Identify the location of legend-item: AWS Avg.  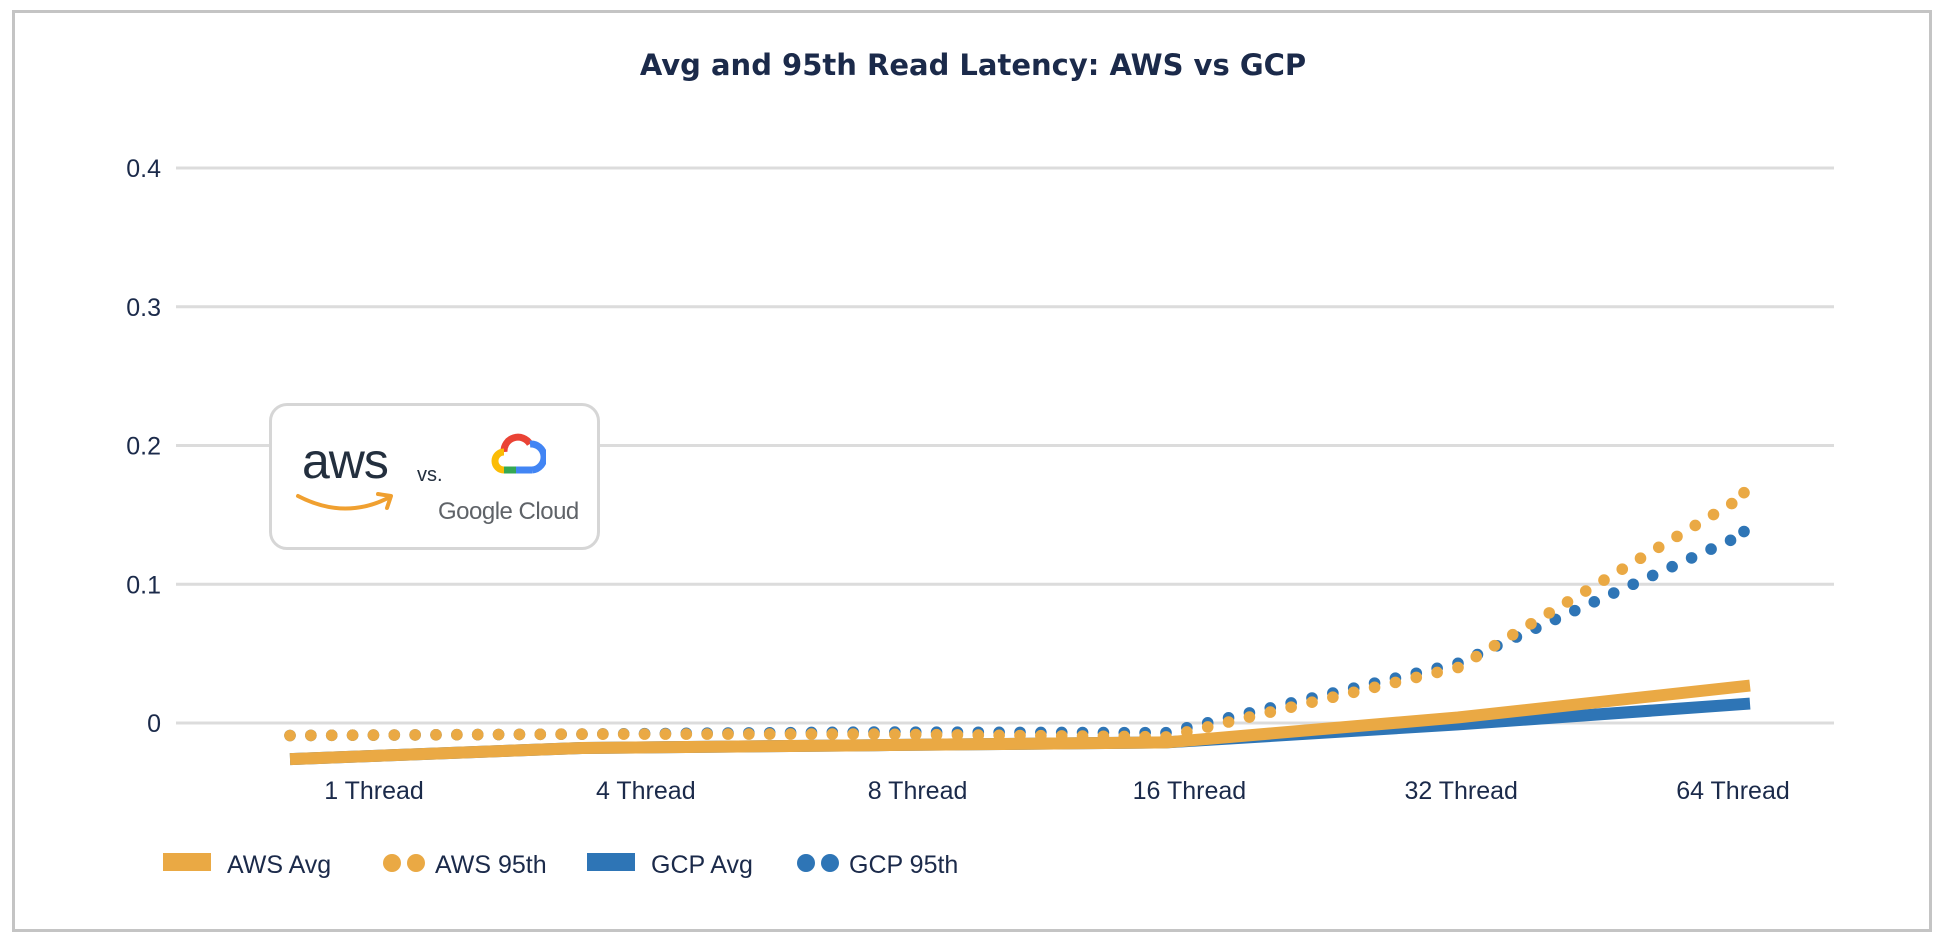
(247, 865).